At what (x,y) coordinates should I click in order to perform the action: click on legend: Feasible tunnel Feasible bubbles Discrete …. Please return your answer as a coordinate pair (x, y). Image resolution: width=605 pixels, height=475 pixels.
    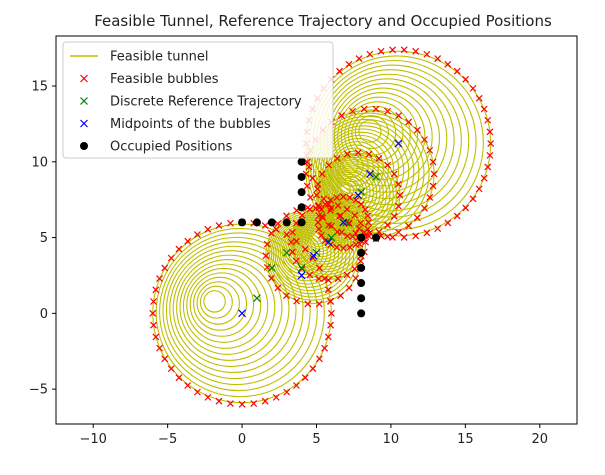
    Looking at the image, I should click on (198, 100).